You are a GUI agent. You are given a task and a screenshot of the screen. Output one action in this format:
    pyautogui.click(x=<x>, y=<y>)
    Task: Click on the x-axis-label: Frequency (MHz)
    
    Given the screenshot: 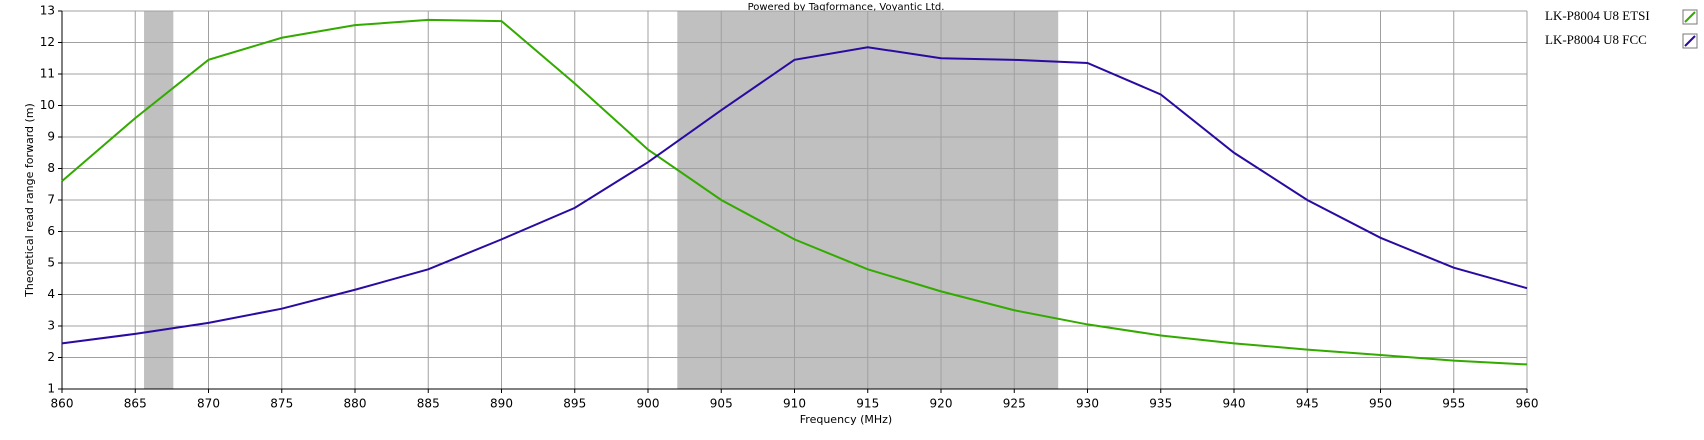 What is the action you would take?
    pyautogui.click(x=846, y=419)
    